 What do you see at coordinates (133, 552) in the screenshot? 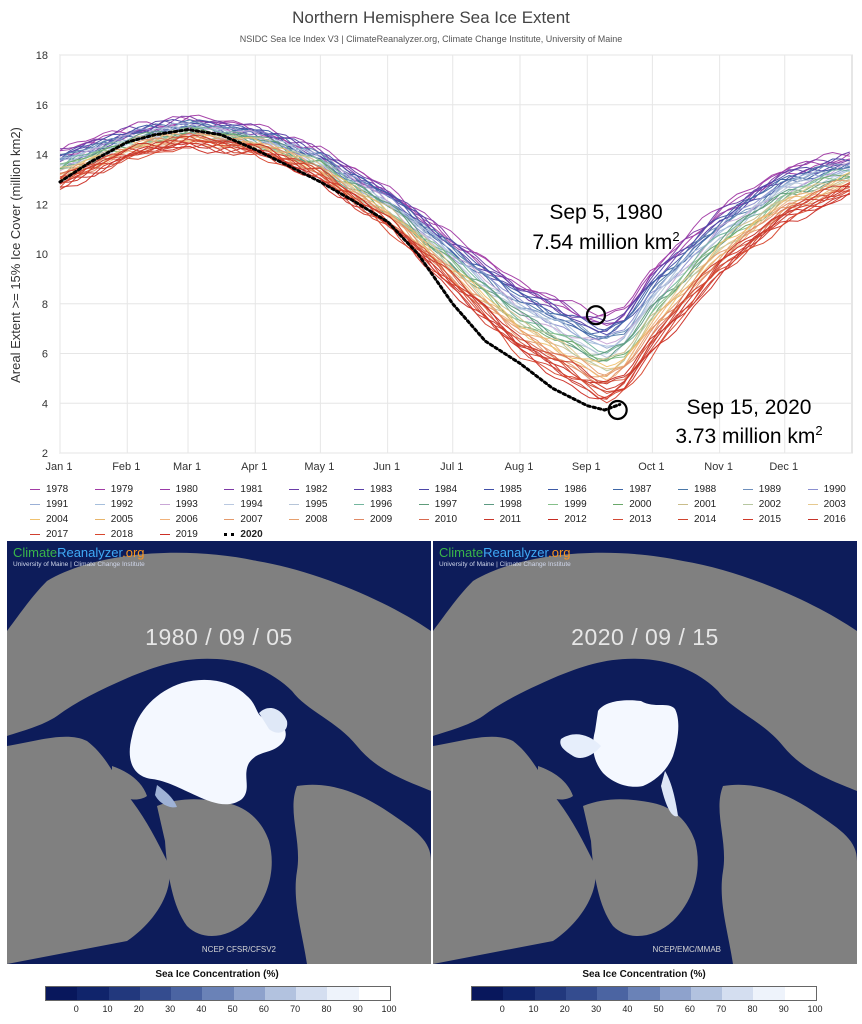
I see `brand-part3: .org` at bounding box center [133, 552].